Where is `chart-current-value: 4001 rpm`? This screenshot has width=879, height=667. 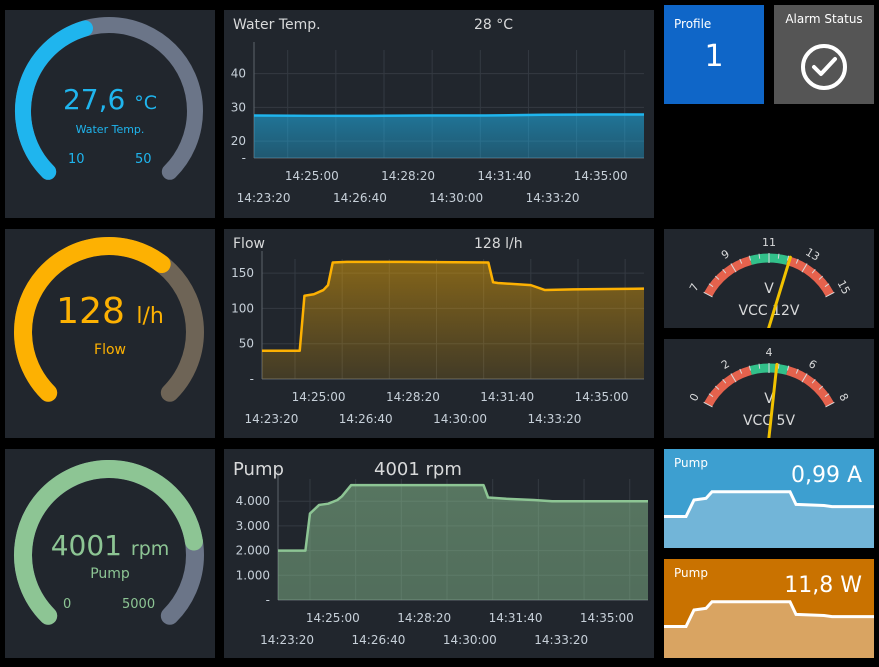 chart-current-value: 4001 rpm is located at coordinates (418, 469).